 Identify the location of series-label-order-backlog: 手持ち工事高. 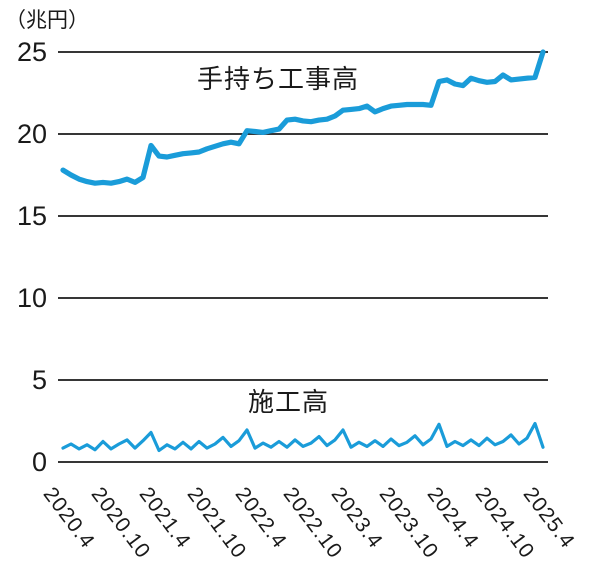
(278, 79).